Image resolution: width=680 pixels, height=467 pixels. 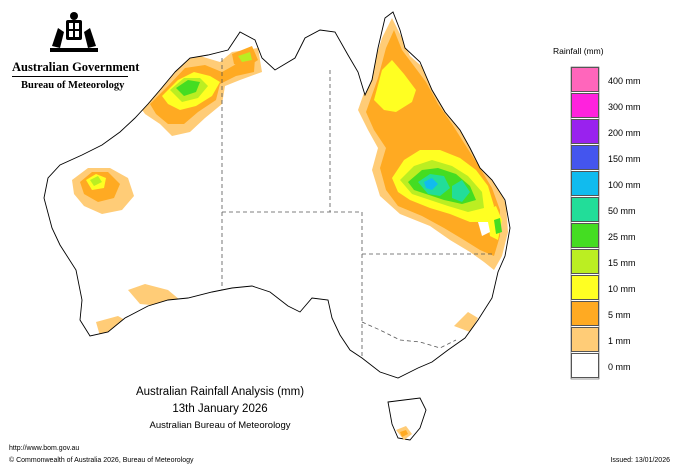 What do you see at coordinates (640, 460) in the screenshot?
I see `issued-date: Issued: 13/01/2026` at bounding box center [640, 460].